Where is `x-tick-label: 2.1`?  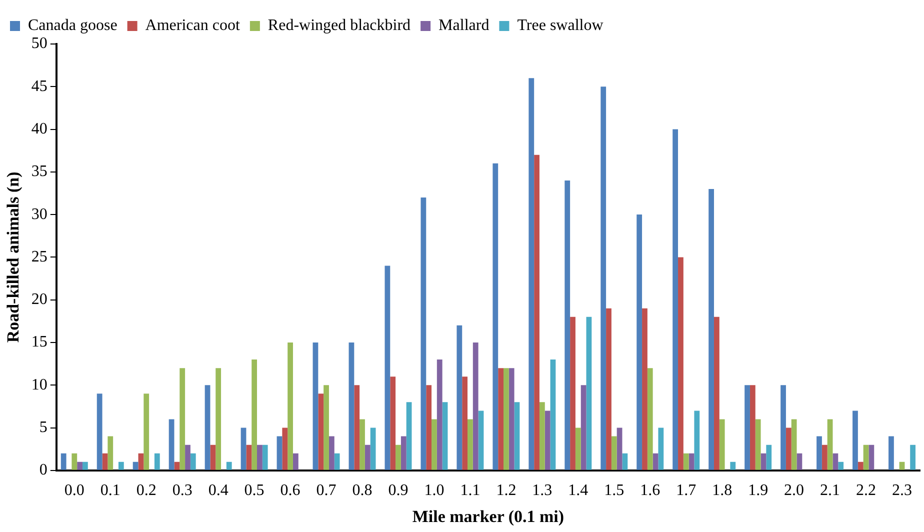
x-tick-label: 2.1 is located at coordinates (830, 491).